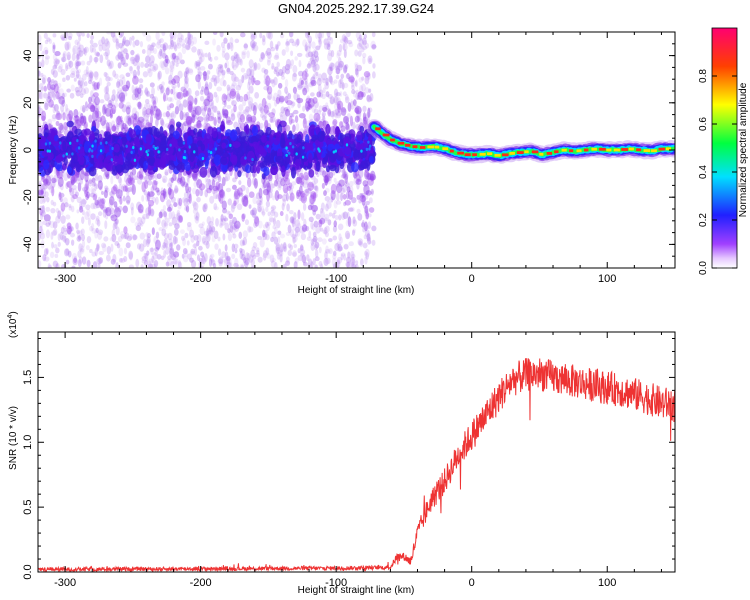 The height and width of the screenshot is (600, 750). I want to click on snr-scale-label: (x104), so click(13, 324).